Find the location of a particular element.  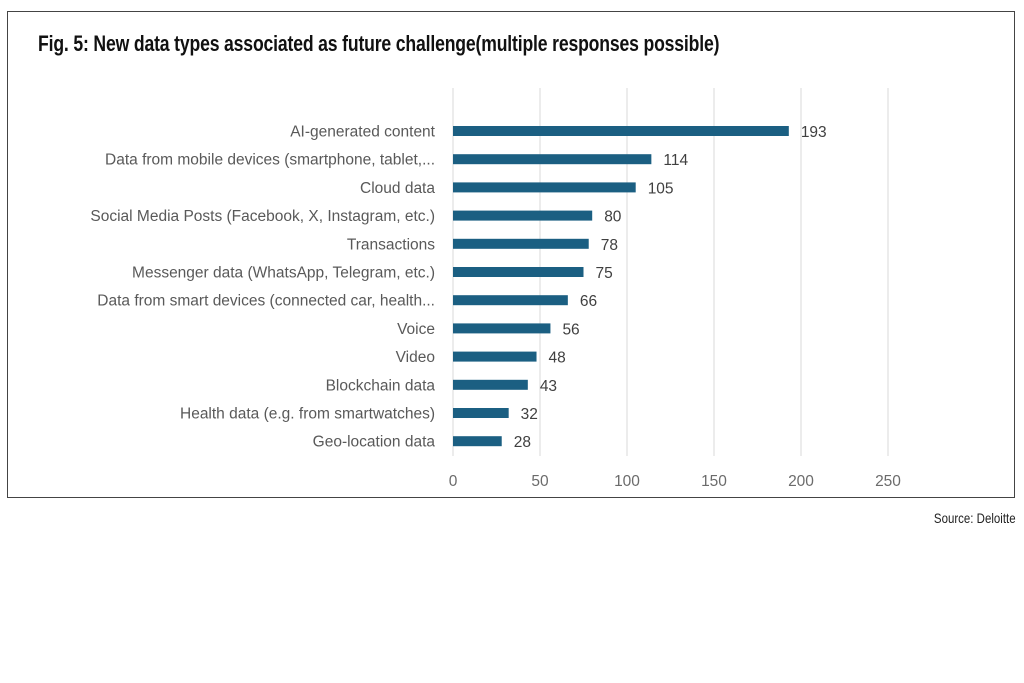

category-label: Video is located at coordinates (415, 357).